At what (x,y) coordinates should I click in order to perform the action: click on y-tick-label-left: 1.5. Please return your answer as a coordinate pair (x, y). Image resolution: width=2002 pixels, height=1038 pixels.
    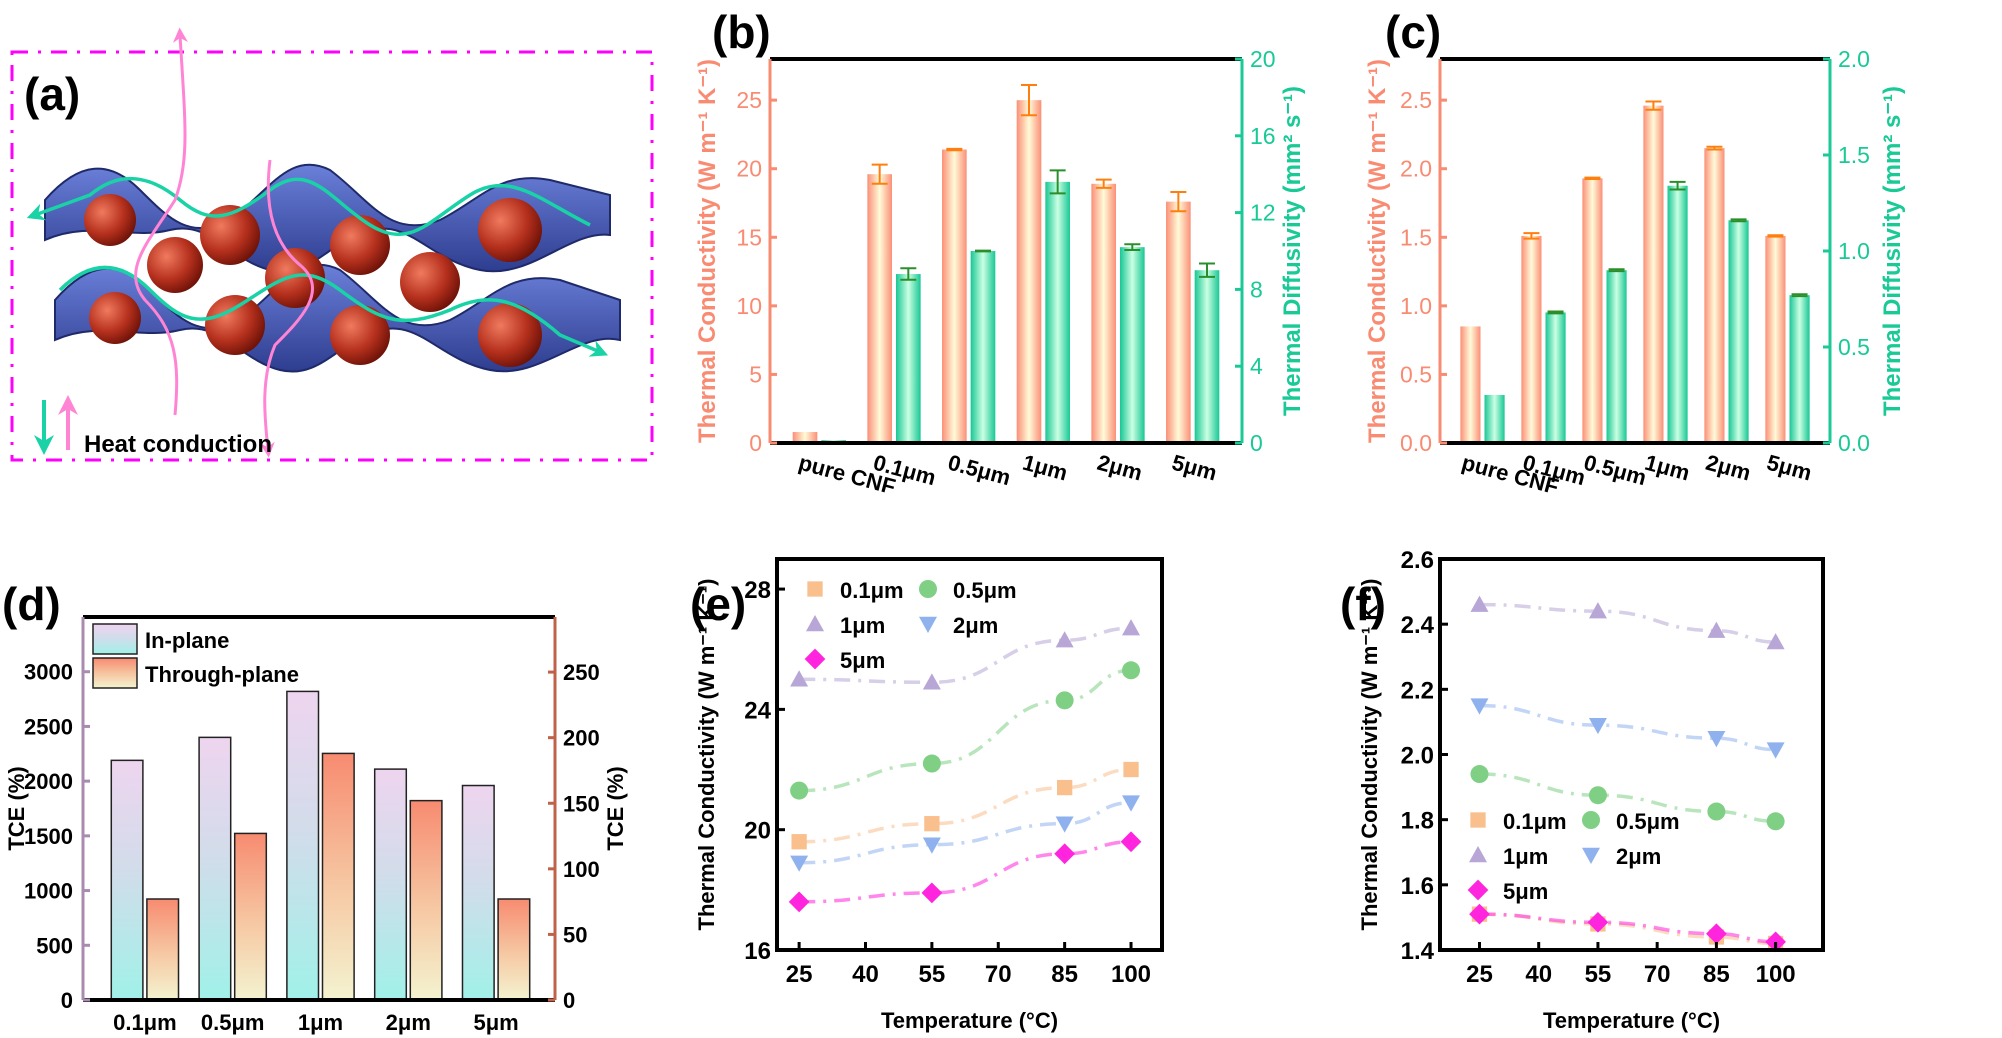
    Looking at the image, I should click on (1416, 237).